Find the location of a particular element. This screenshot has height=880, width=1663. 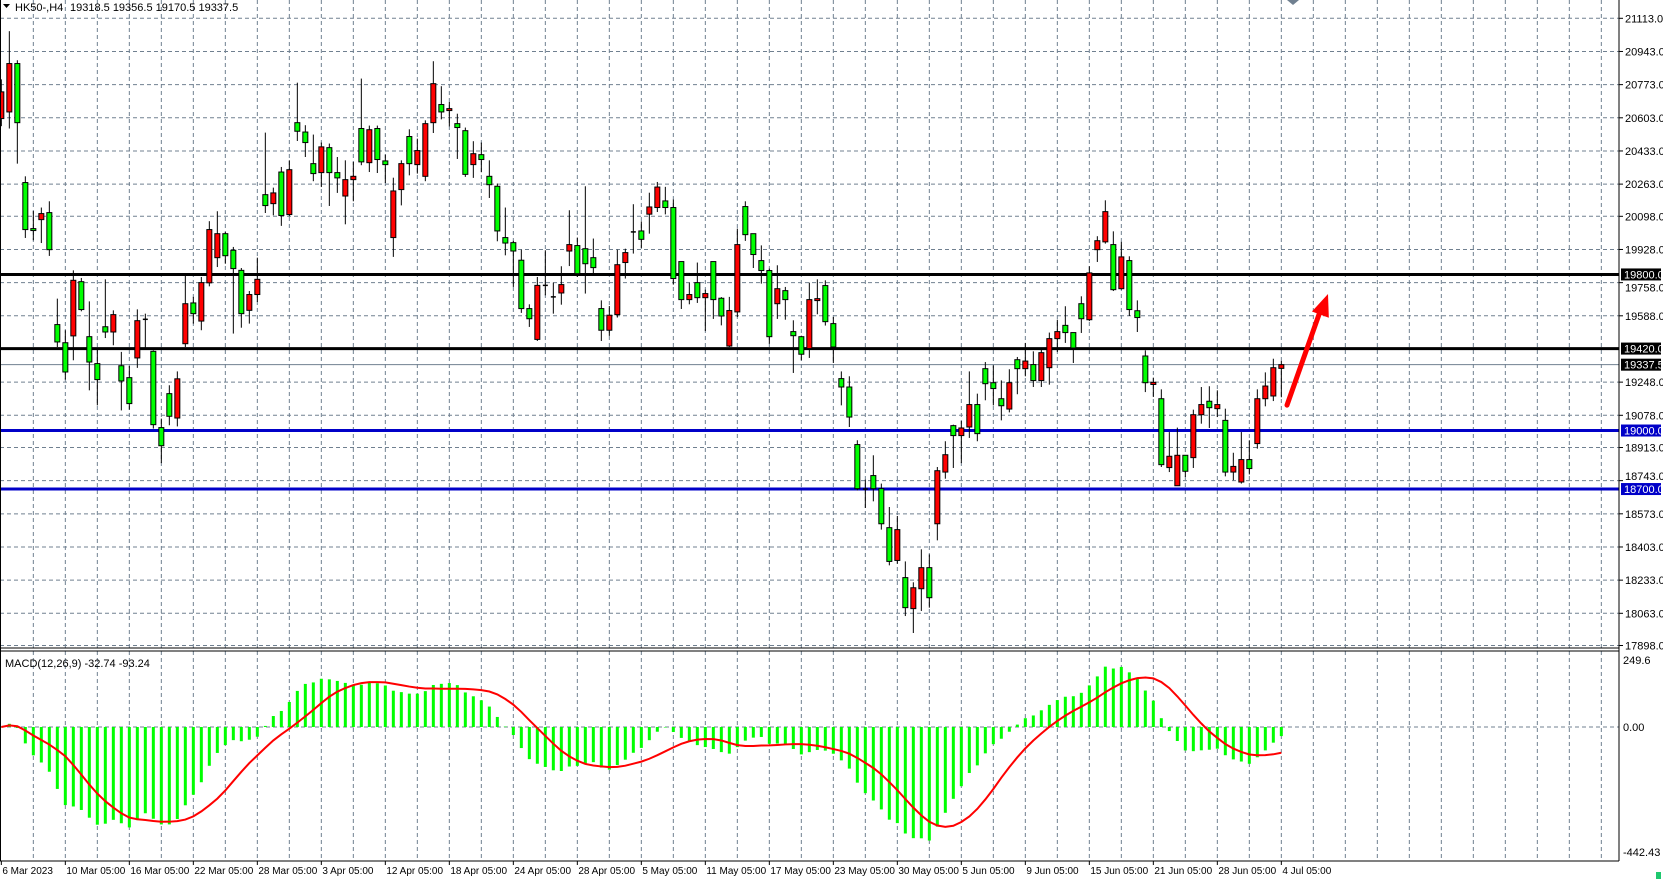

time-tick-label: 24 Apr 05:00 is located at coordinates (542, 871).